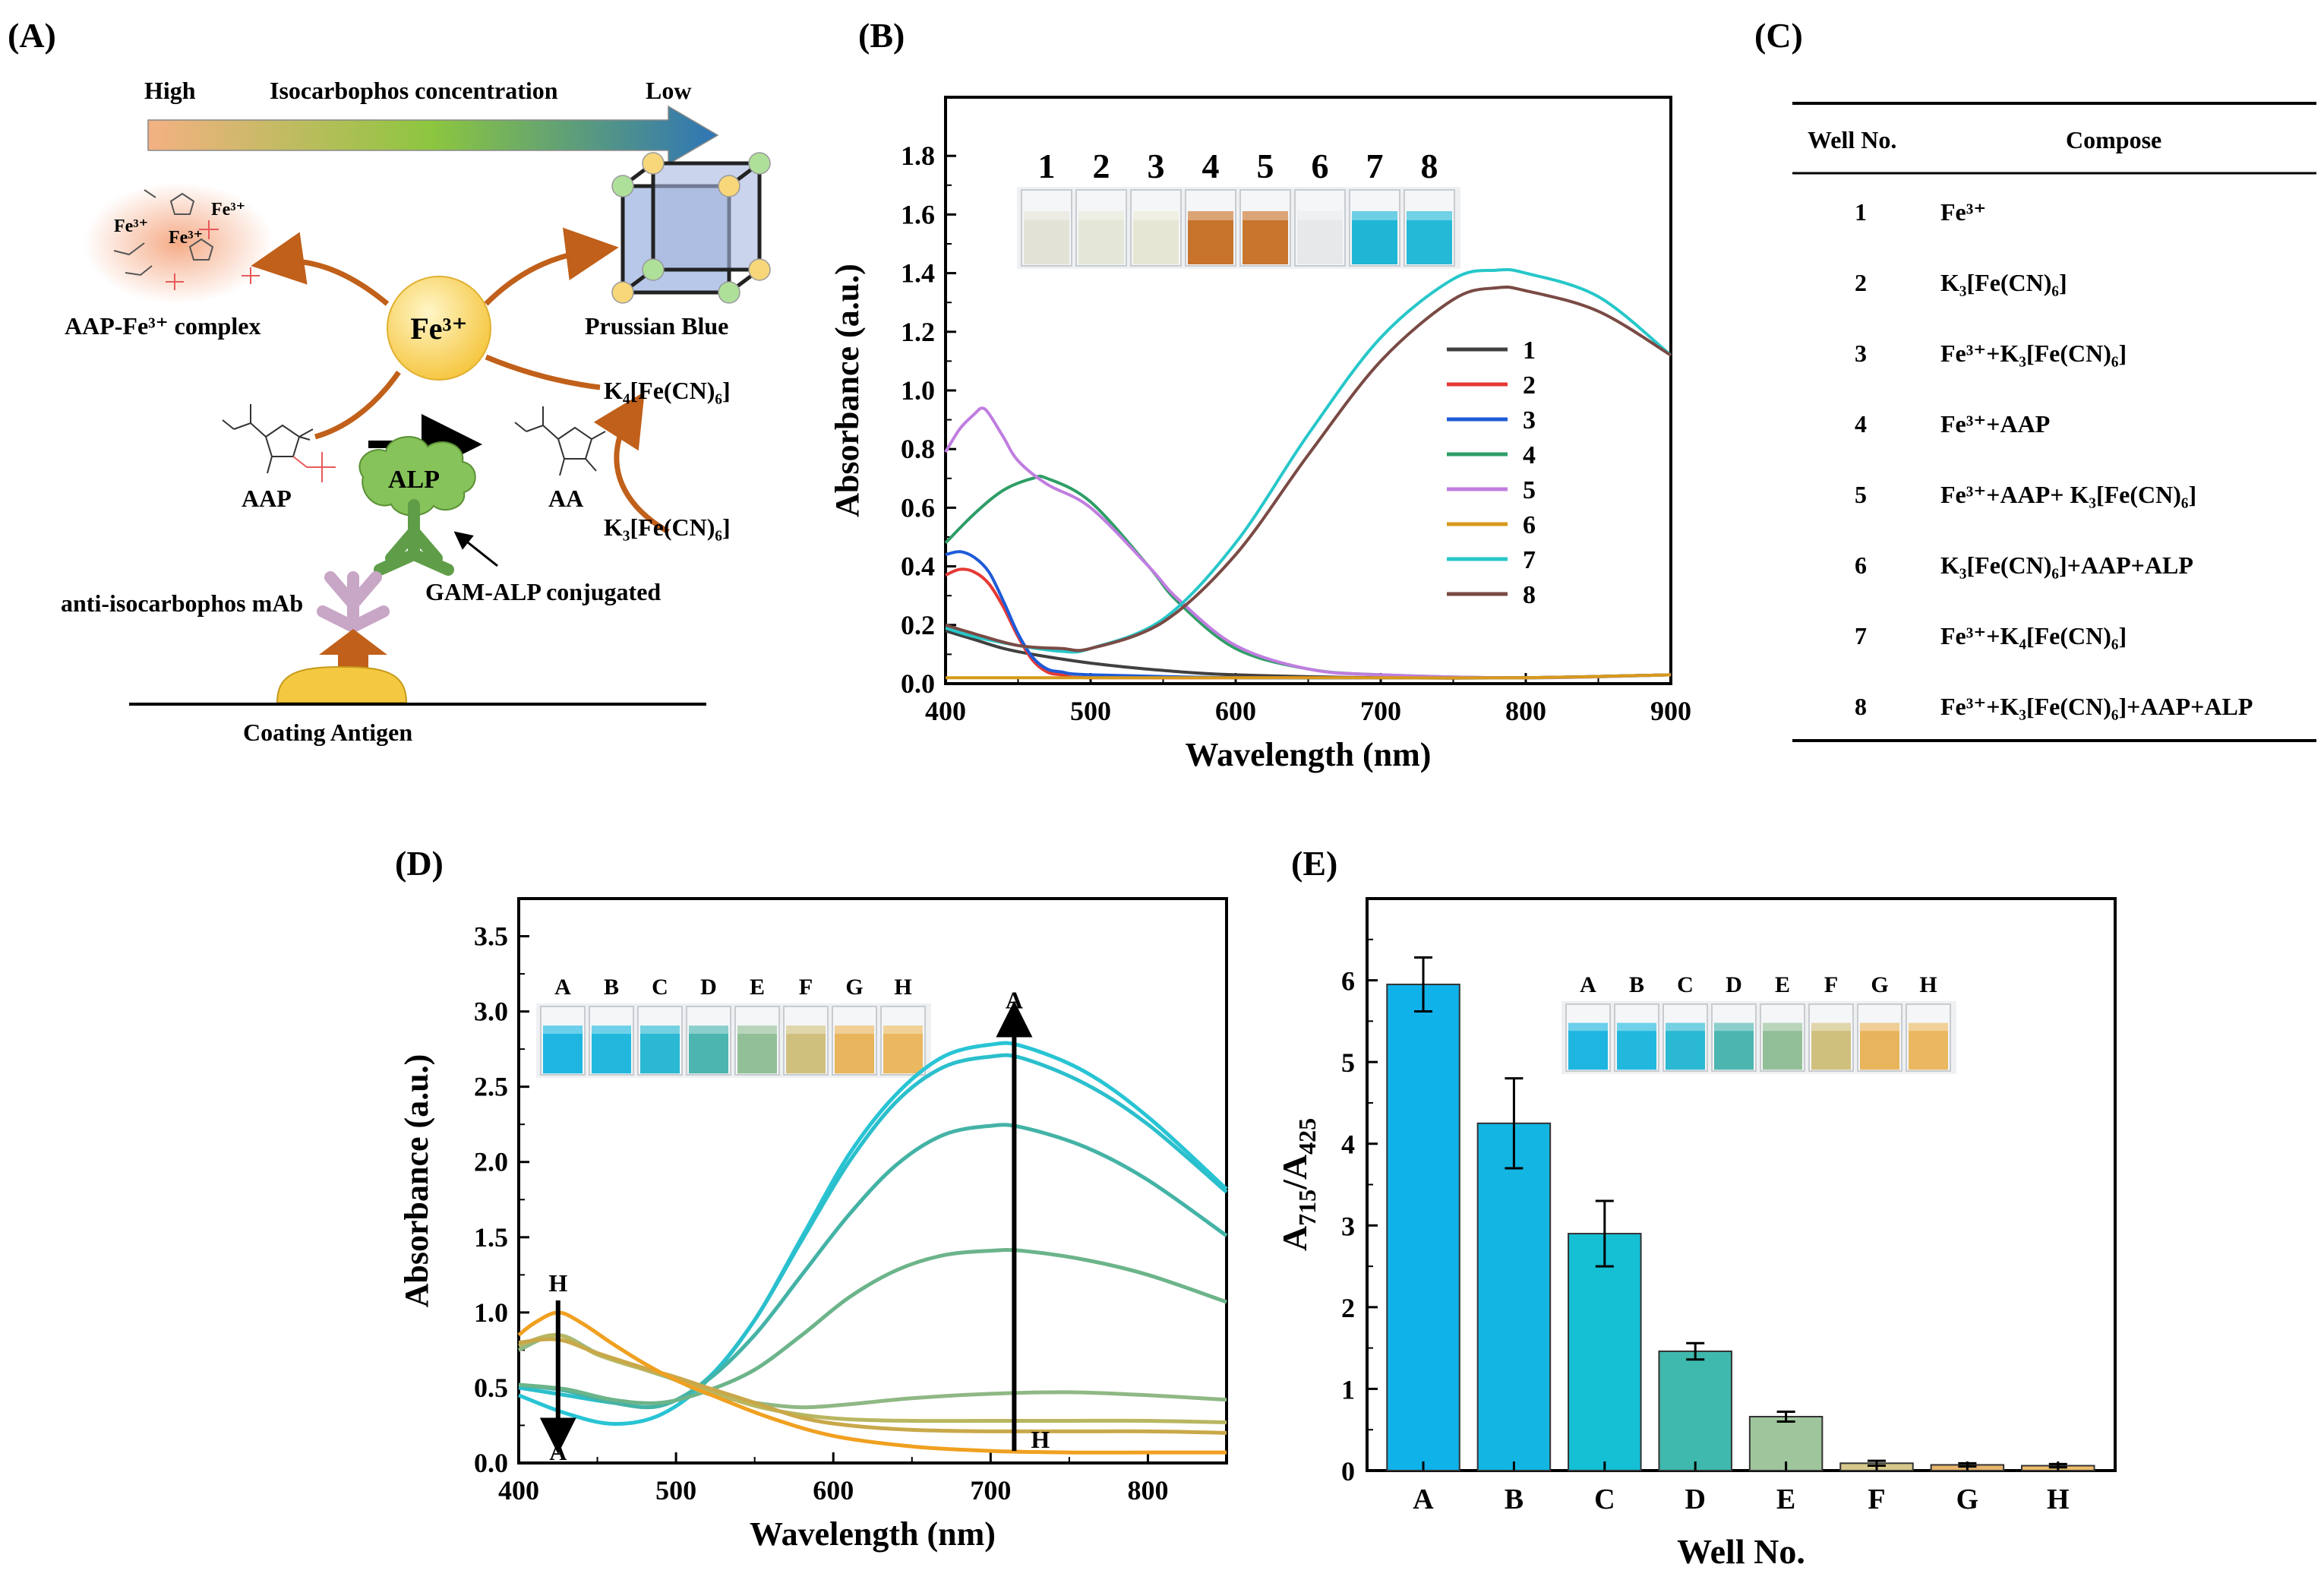  What do you see at coordinates (660, 988) in the screenshot?
I see `chart-d-vial-label: C` at bounding box center [660, 988].